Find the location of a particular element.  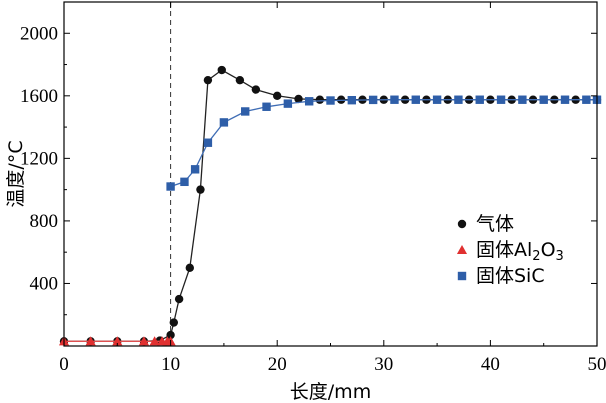

legend-item-0: 气体 is located at coordinates (485, 224).